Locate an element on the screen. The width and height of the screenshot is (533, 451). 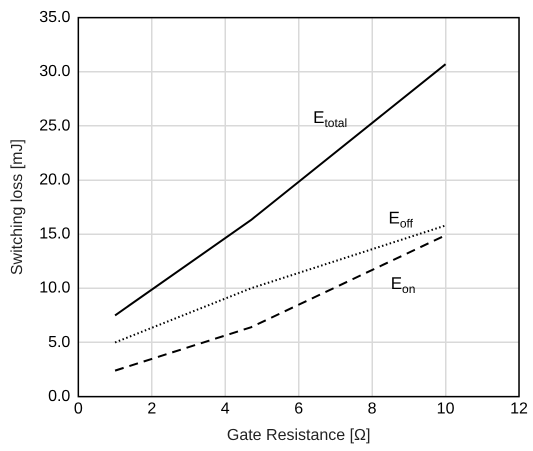
x-tick-label: 6 is located at coordinates (299, 409).